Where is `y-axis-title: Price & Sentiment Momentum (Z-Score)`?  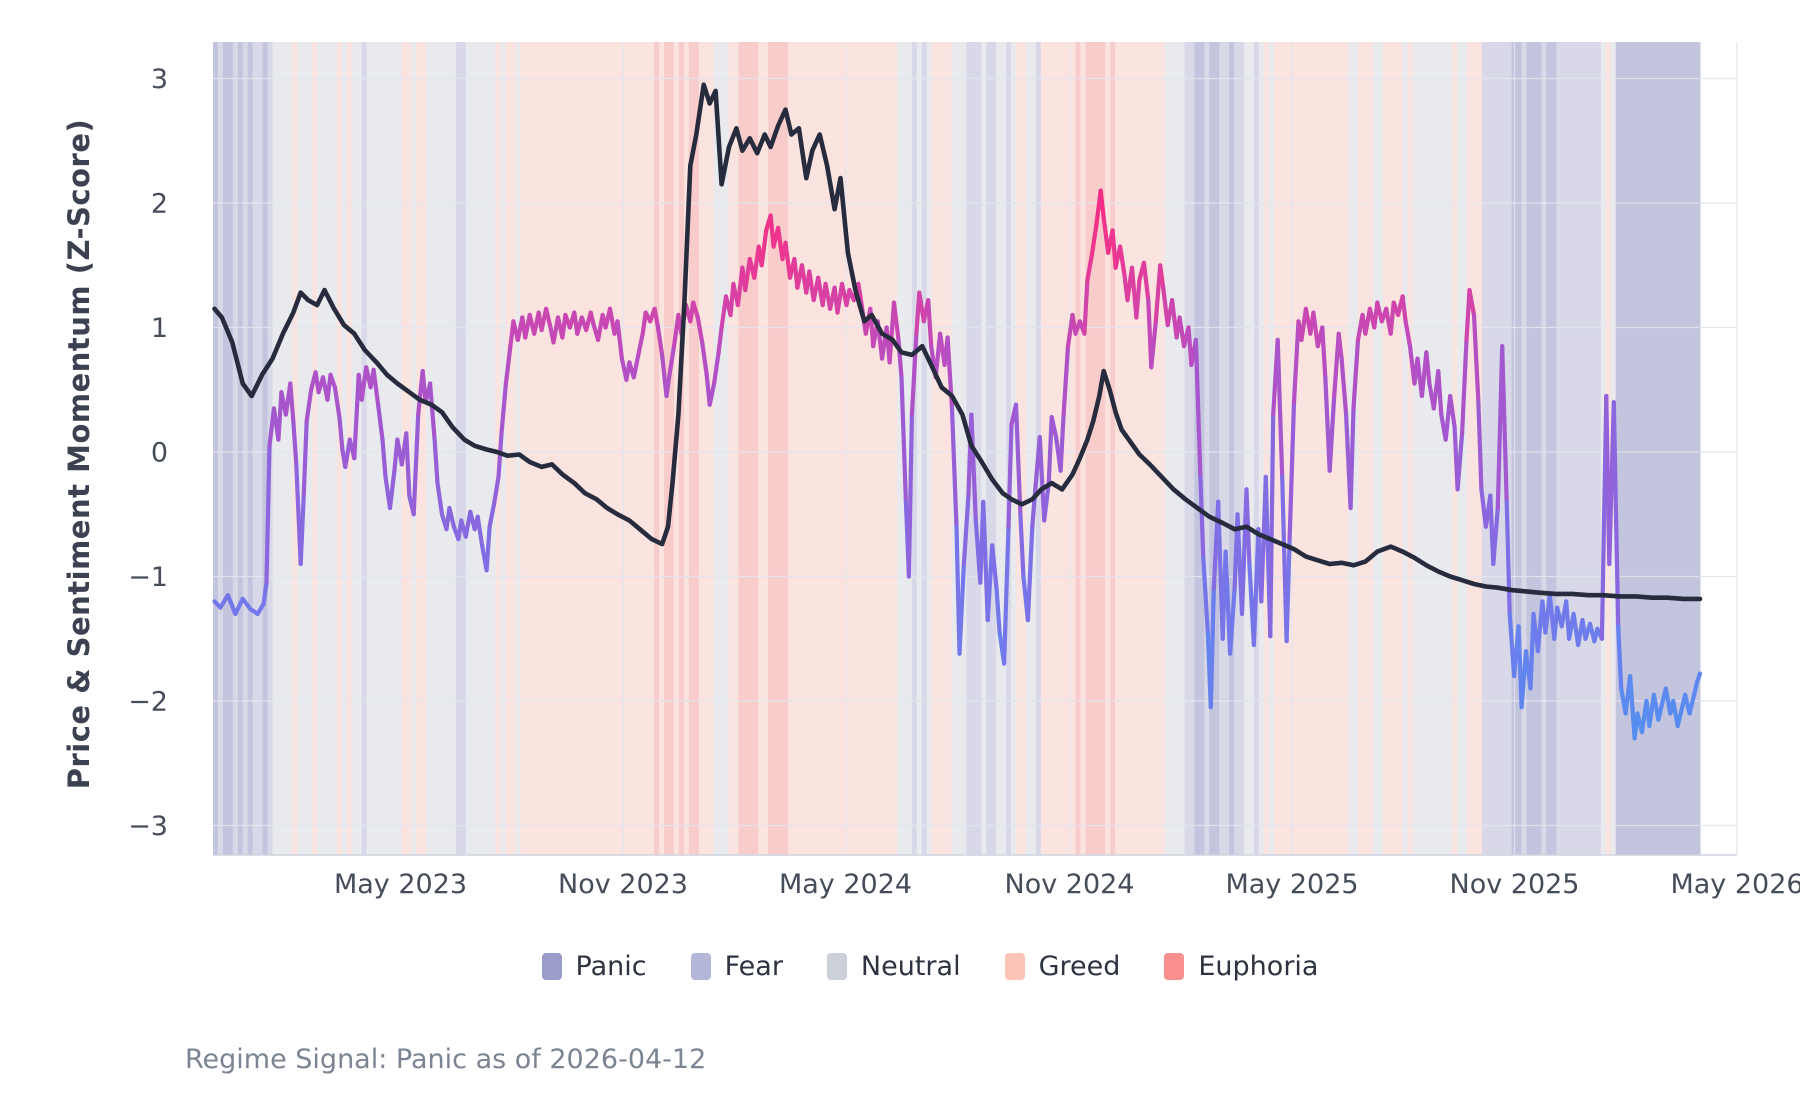 y-axis-title: Price & Sentiment Momentum (Z-Score) is located at coordinates (79, 454).